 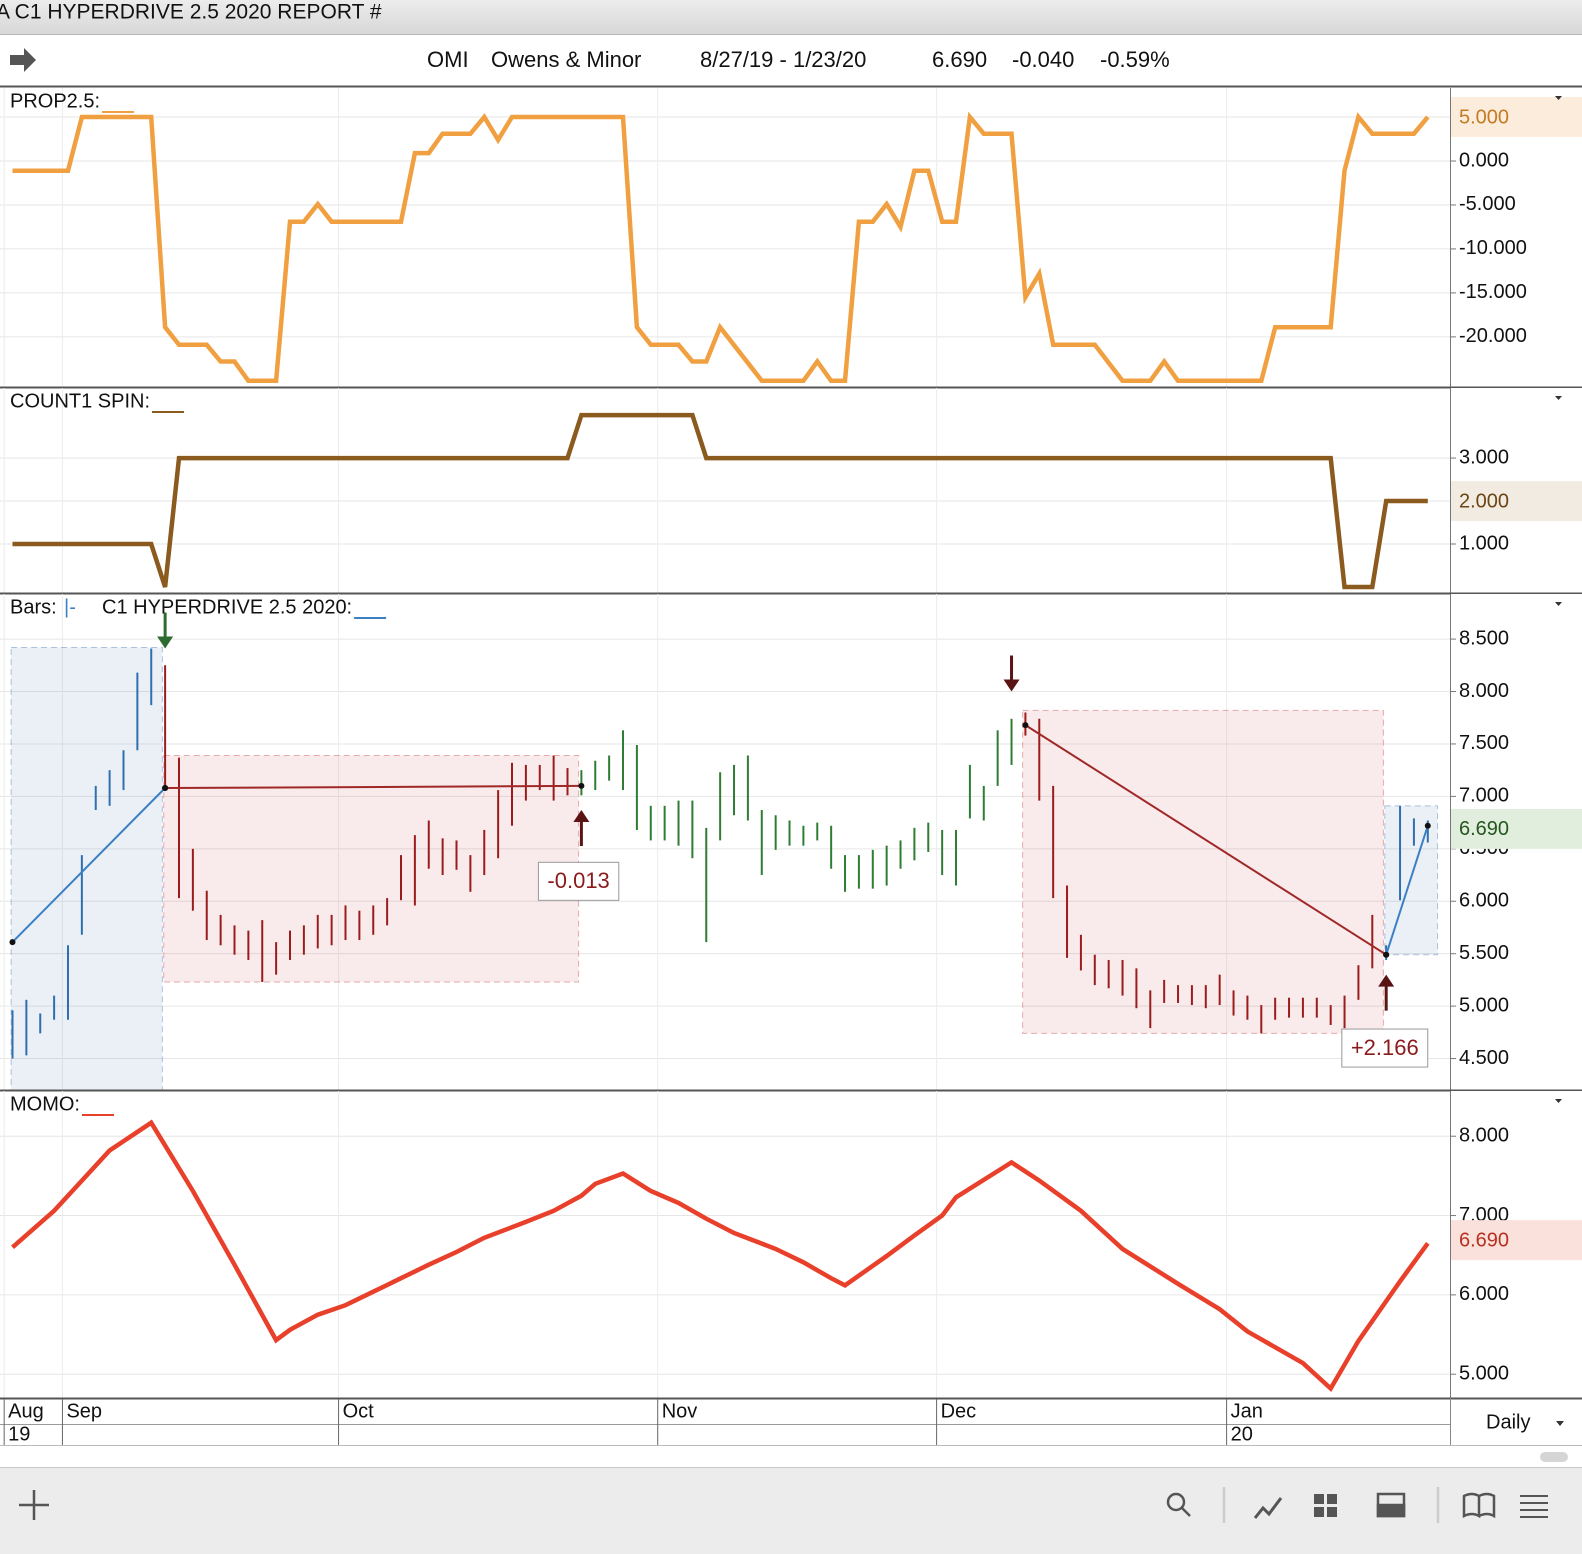 What do you see at coordinates (566, 59) in the screenshot?
I see `company-name: Owens & Minor` at bounding box center [566, 59].